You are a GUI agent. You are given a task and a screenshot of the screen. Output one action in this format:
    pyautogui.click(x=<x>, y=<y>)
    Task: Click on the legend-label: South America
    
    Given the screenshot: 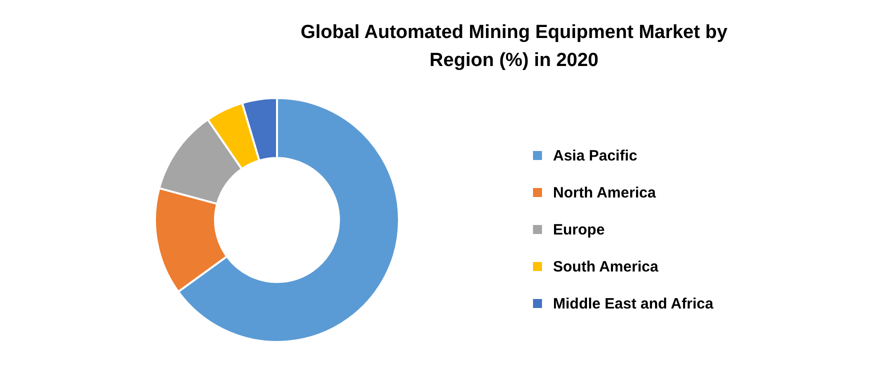 What is the action you would take?
    pyautogui.click(x=606, y=267)
    